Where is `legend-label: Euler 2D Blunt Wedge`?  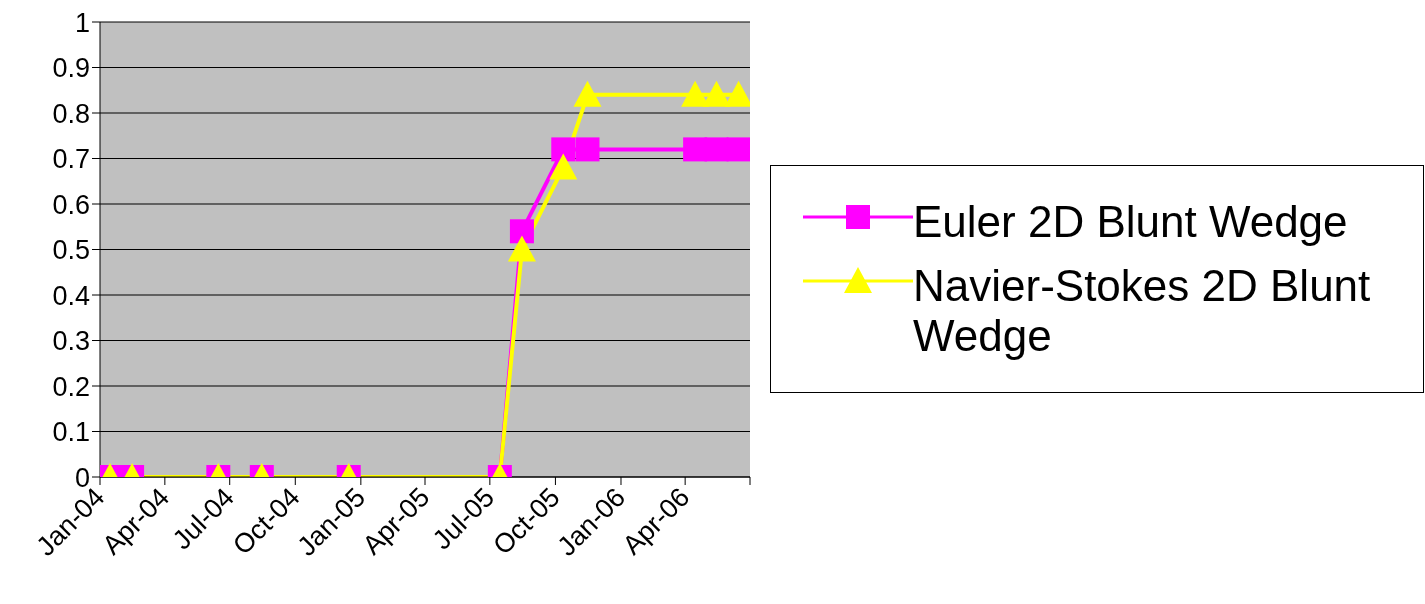 legend-label: Euler 2D Blunt Wedge is located at coordinates (1130, 222).